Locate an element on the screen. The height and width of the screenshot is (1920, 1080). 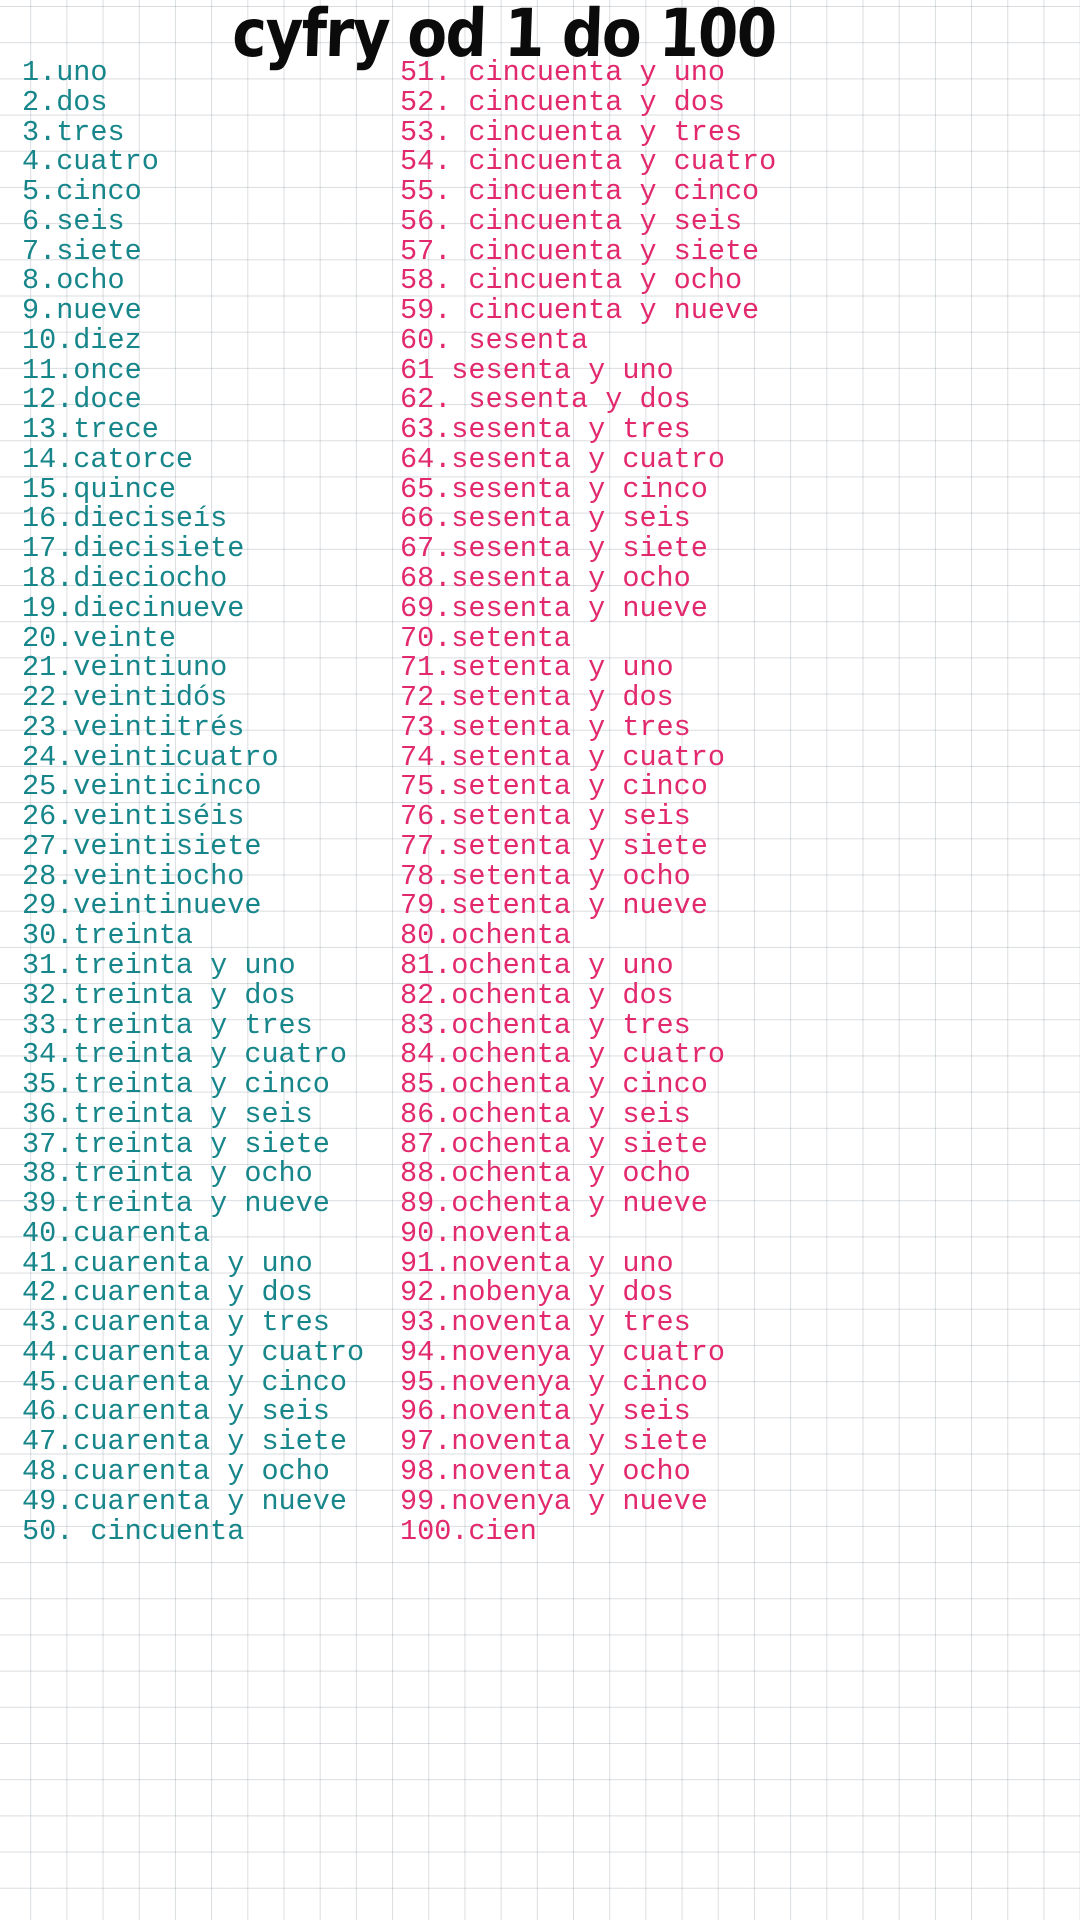
number-list-right-item: 90.noventa is located at coordinates (486, 1233).